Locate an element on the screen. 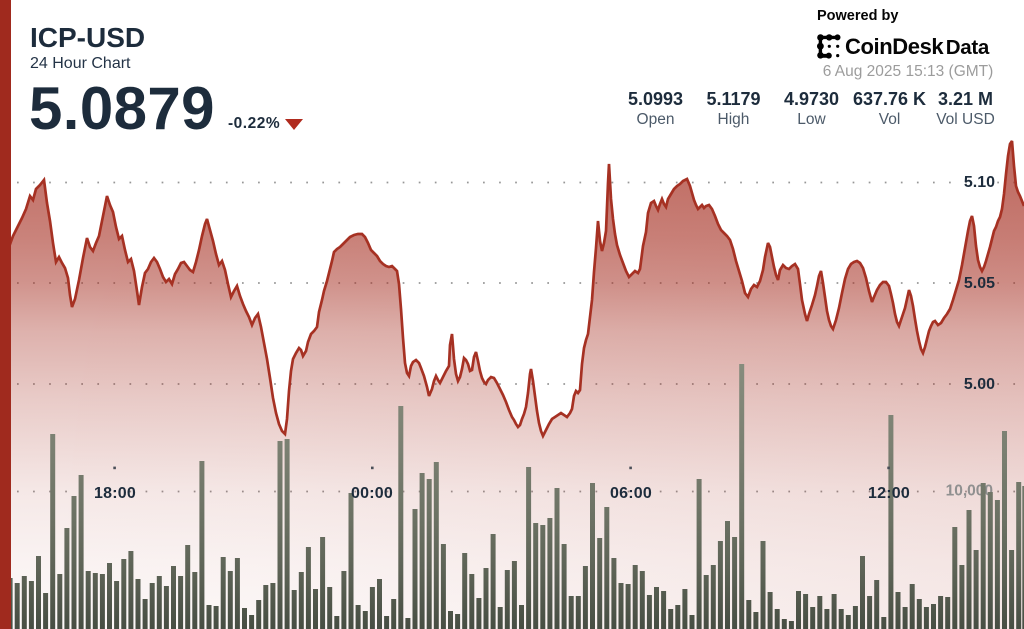  svg-text: 10,000 is located at coordinates (969, 491).